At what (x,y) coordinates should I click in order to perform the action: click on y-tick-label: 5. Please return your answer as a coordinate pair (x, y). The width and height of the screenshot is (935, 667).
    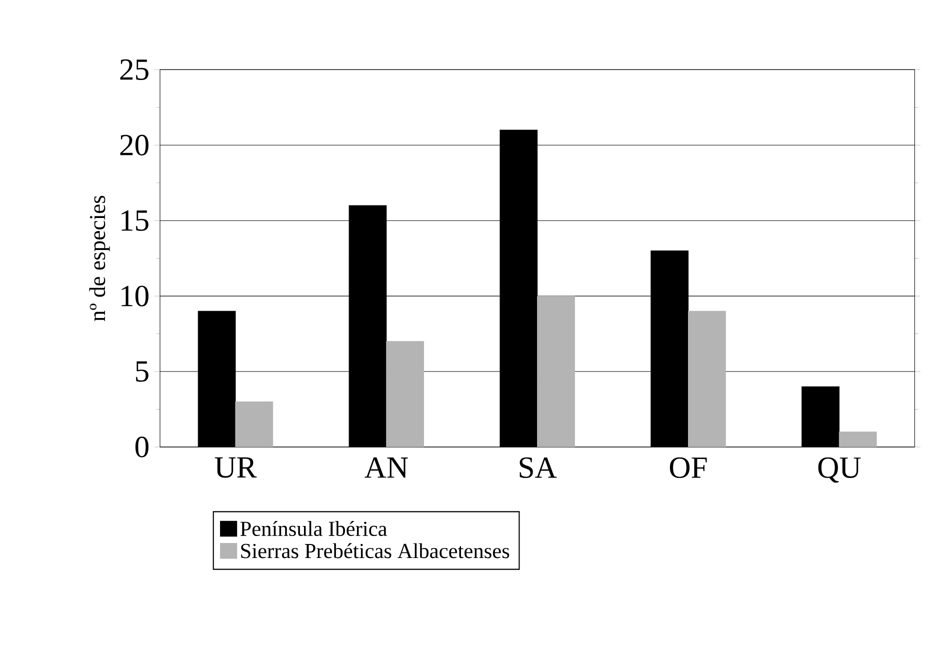
    Looking at the image, I should click on (142, 371).